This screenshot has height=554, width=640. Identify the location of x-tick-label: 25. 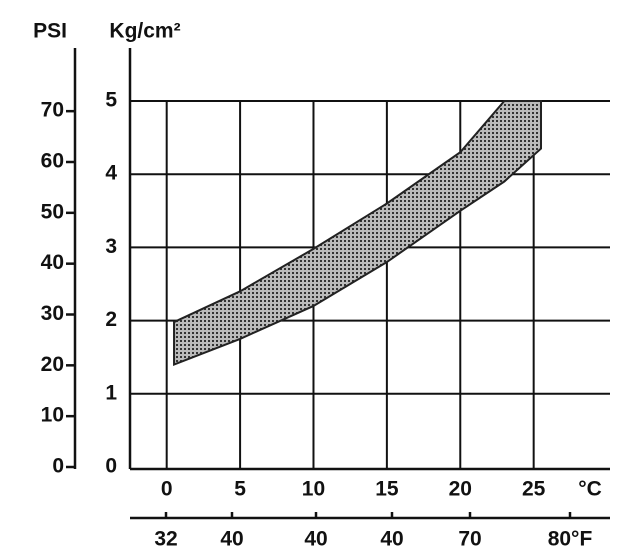
(534, 489).